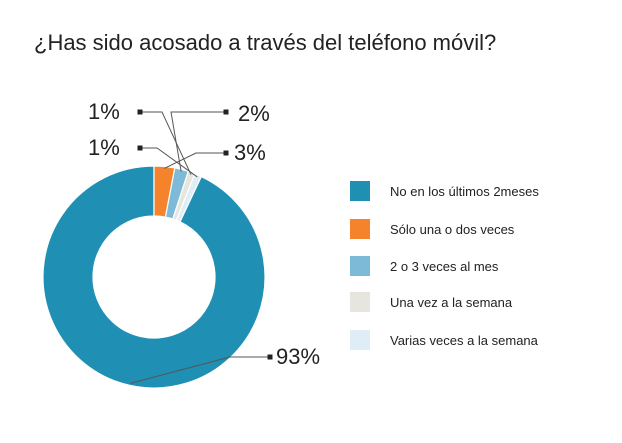 This screenshot has height=443, width=622. What do you see at coordinates (464, 191) in the screenshot?
I see `legend-label: No en los últimos 2meses` at bounding box center [464, 191].